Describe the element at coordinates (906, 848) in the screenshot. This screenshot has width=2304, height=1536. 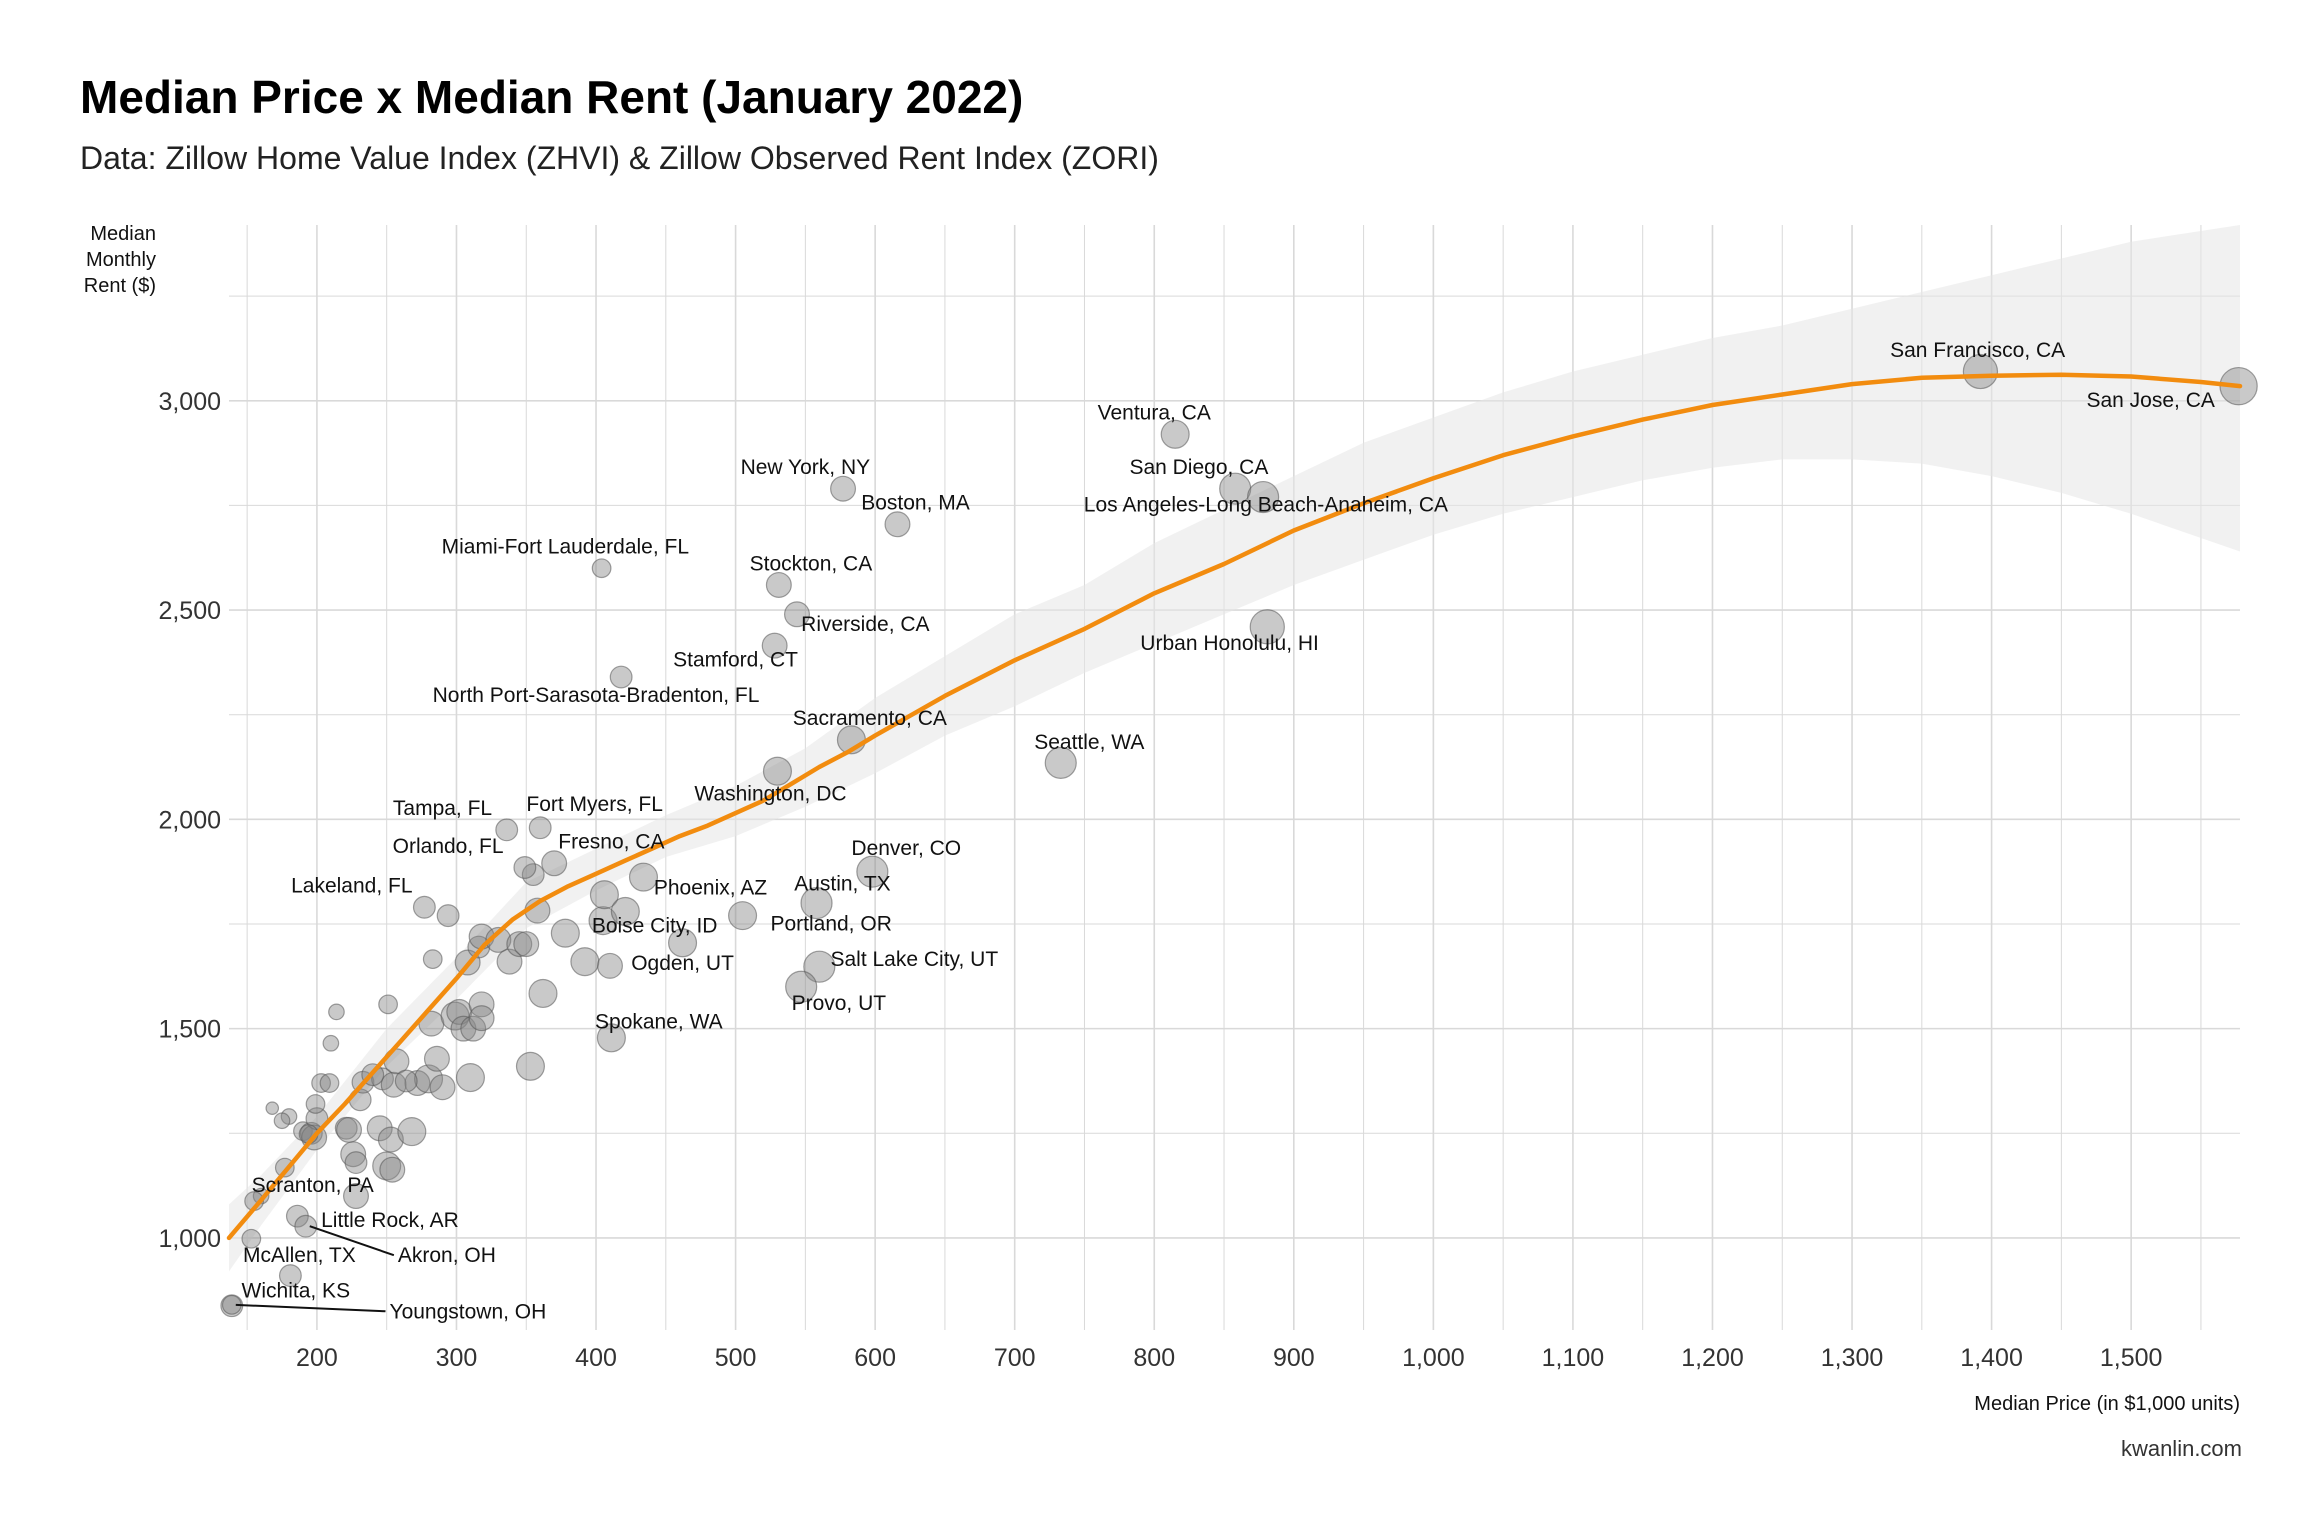
I see `point-label: Denver, CO` at that location.